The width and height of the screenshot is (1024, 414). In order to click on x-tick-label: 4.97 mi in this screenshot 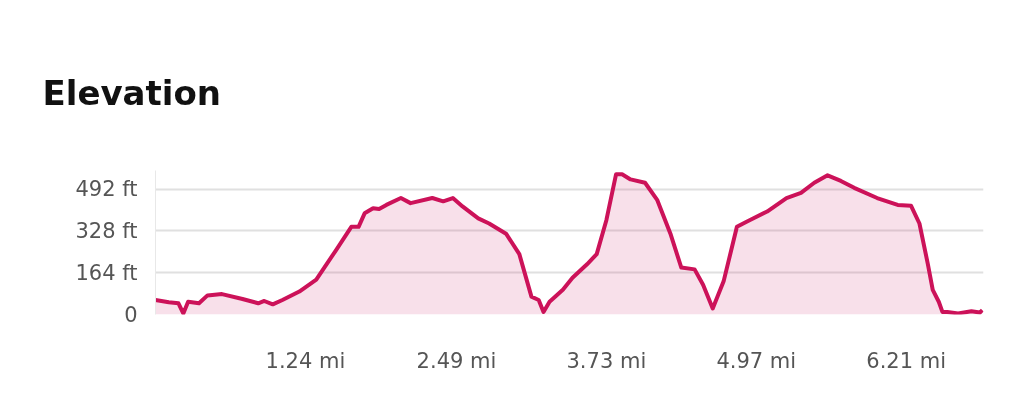, I will do `click(756, 360)`.